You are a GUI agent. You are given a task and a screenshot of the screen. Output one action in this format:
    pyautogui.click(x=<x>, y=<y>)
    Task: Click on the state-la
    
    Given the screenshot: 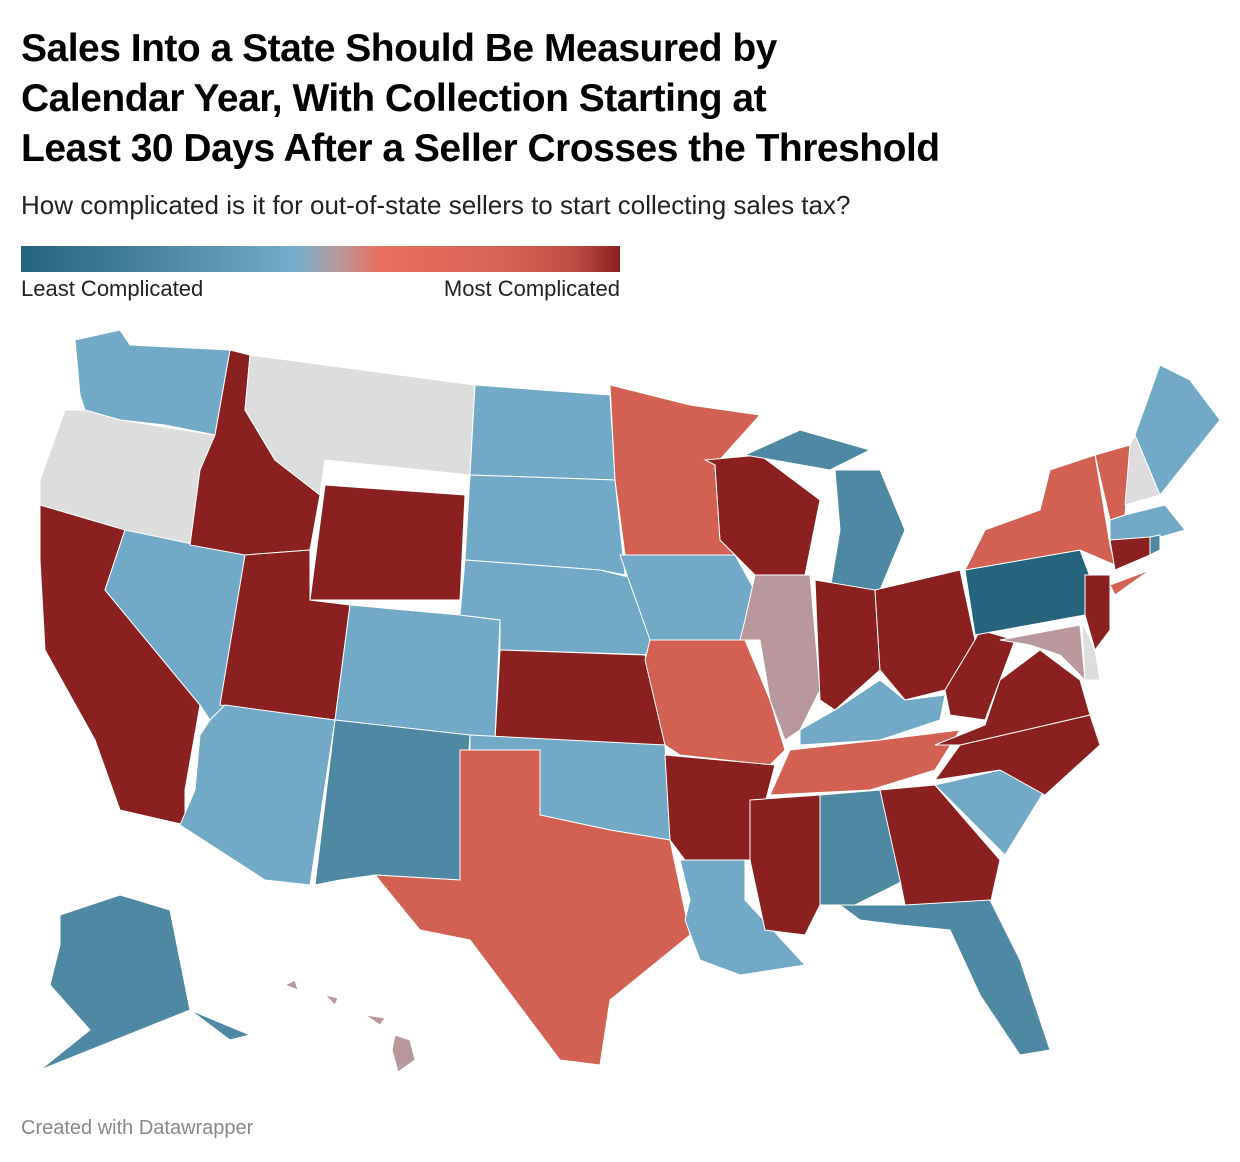 What is the action you would take?
    pyautogui.click(x=743, y=917)
    